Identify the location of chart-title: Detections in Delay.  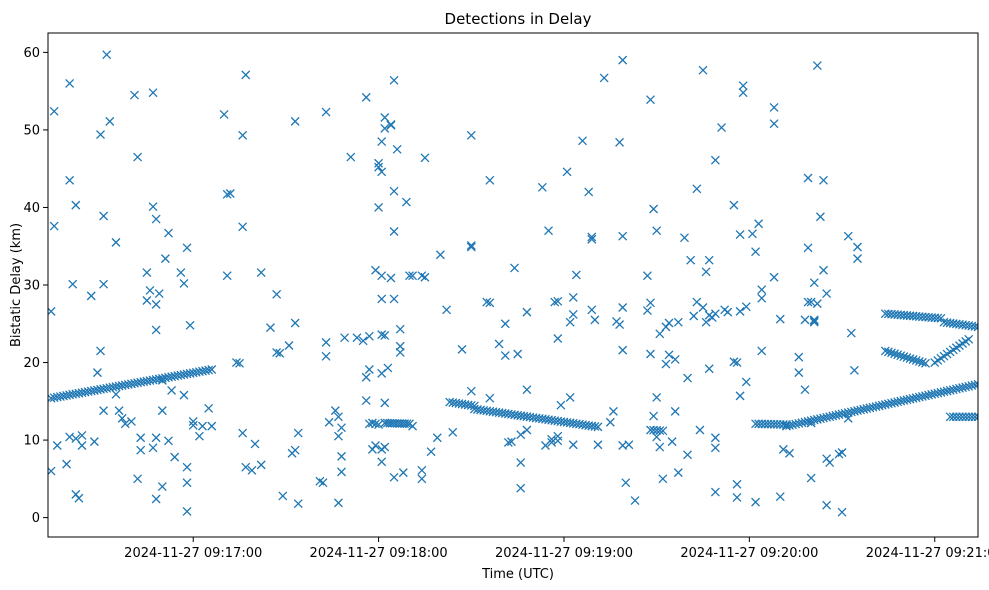
(518, 19).